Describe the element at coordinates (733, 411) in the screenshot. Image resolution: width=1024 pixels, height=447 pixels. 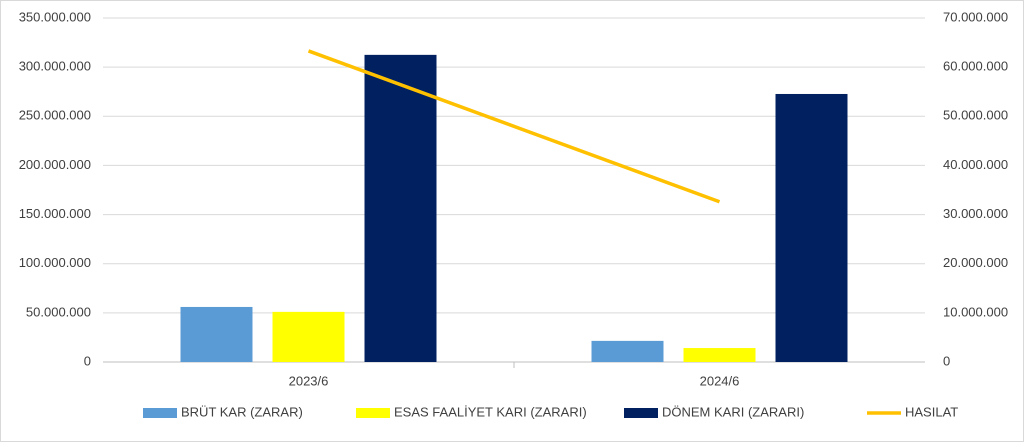
I see `legend-label: DÖNEM KARI (ZARARI)` at that location.